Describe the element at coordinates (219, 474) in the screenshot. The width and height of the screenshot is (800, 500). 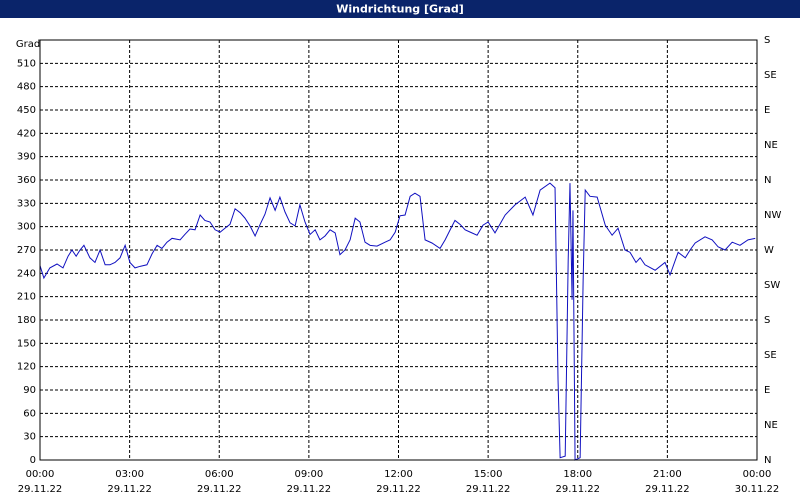
I see `x-tick-label: 06:00` at that location.